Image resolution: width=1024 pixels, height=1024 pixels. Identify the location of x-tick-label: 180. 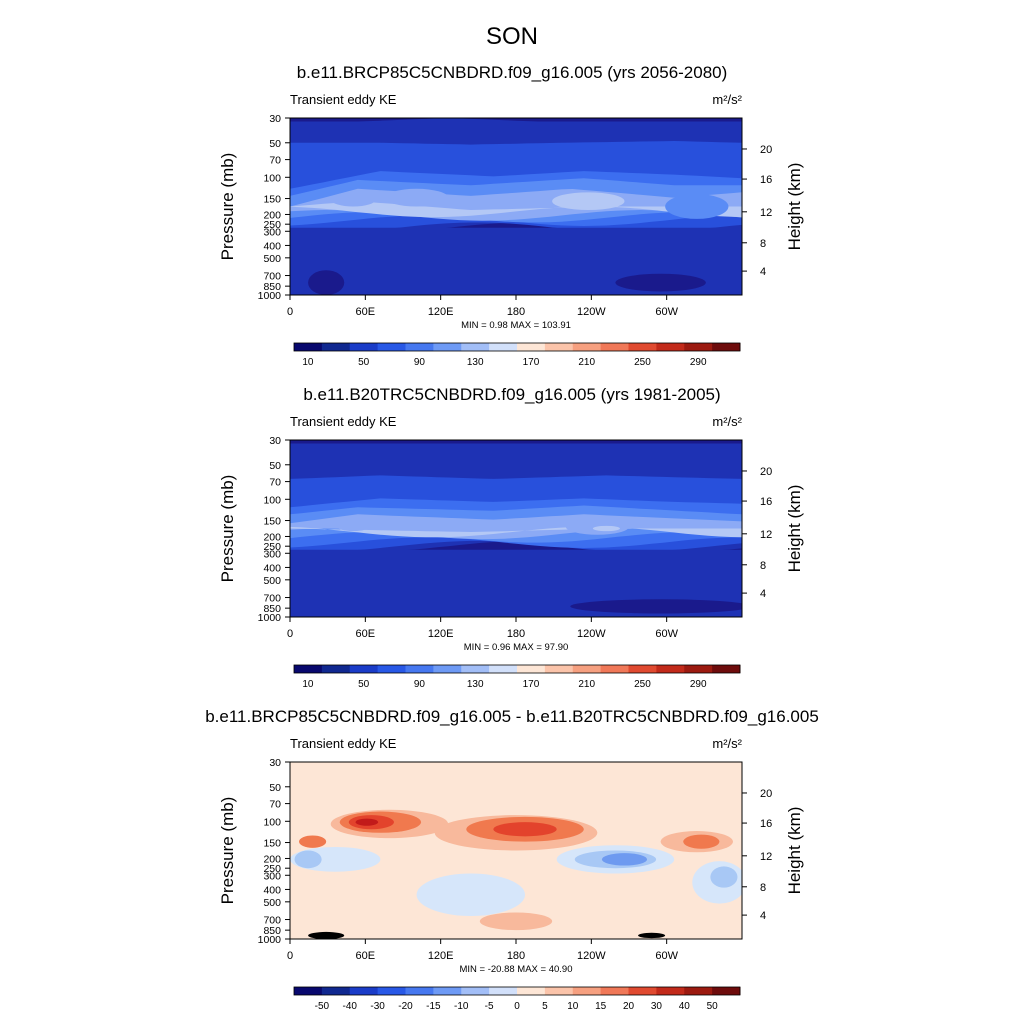
(516, 634).